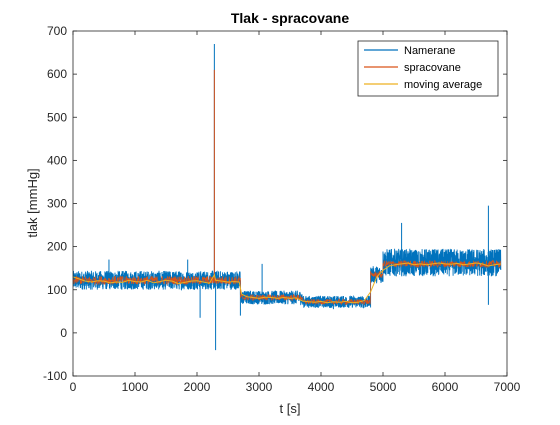 This screenshot has width=560, height=425. Describe the element at coordinates (57, 74) in the screenshot. I see `y-tick-label: 600` at that location.